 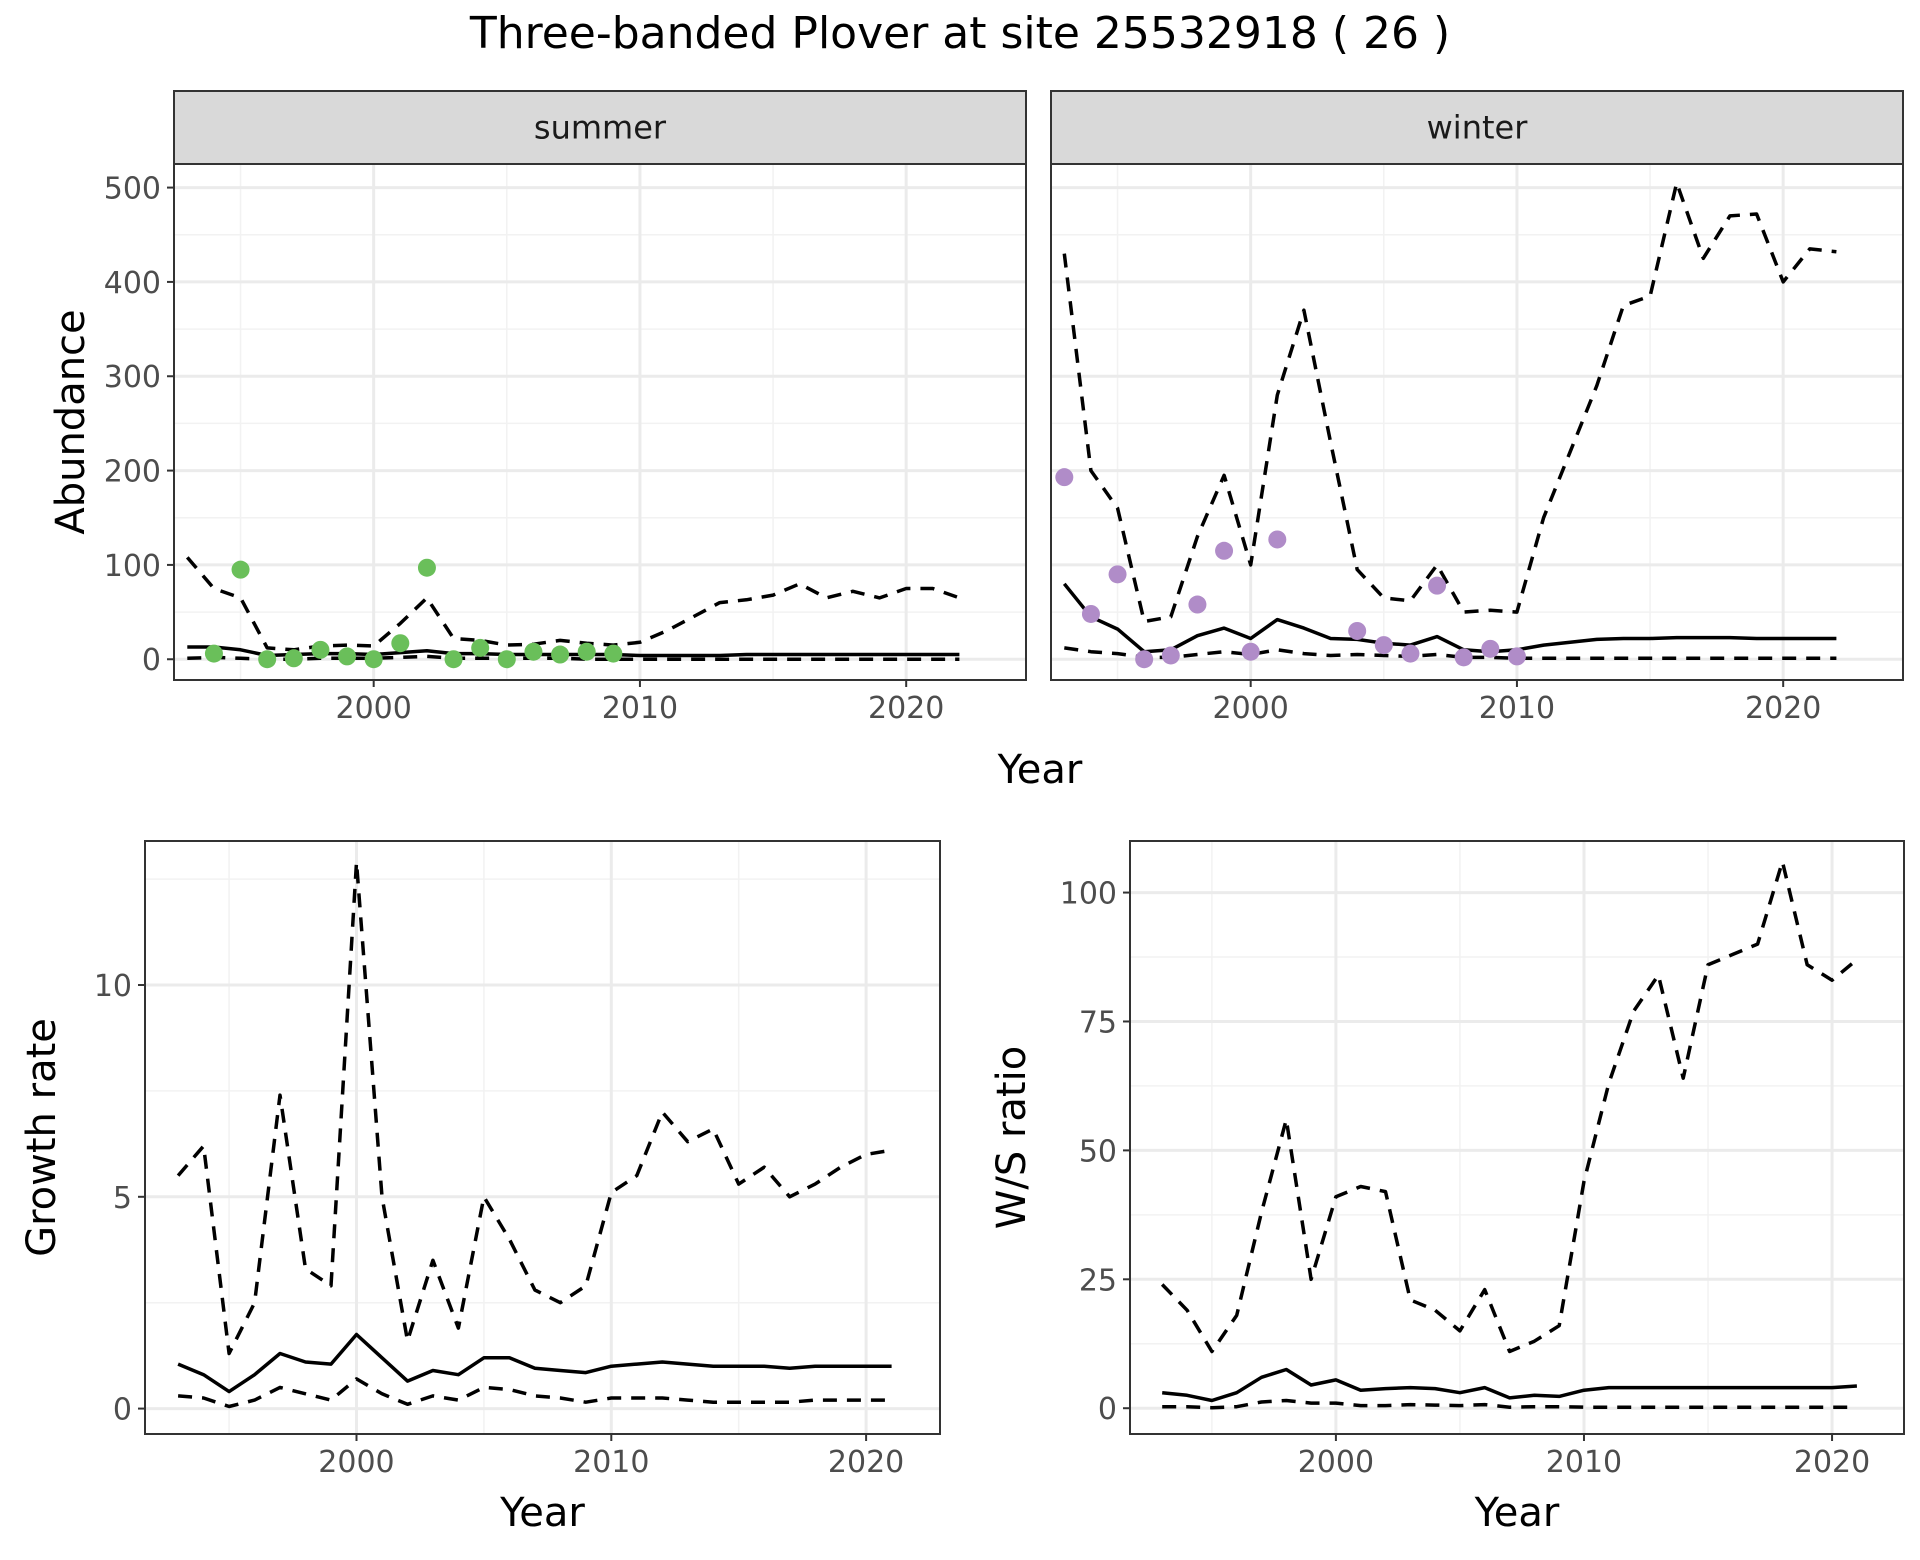 What do you see at coordinates (42, 1137) in the screenshot?
I see `y-axis-label: Growth rate` at bounding box center [42, 1137].